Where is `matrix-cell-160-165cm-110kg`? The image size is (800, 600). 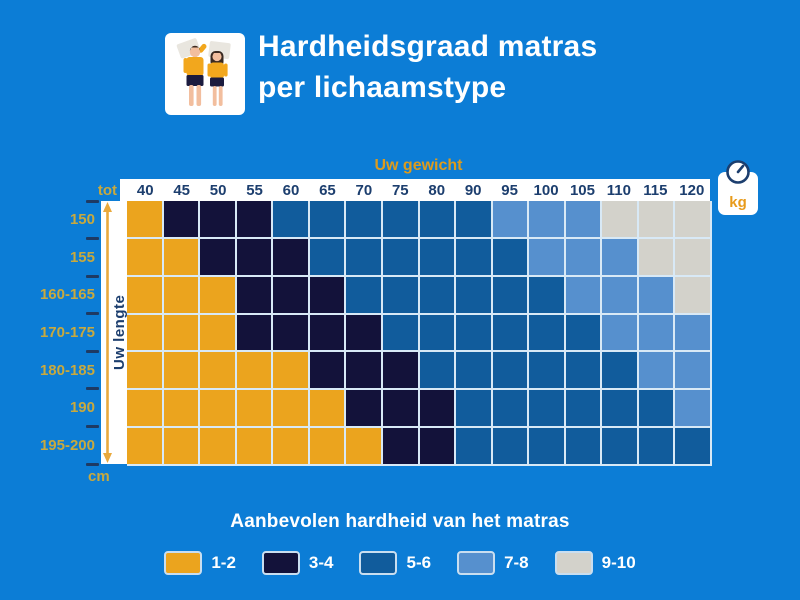 matrix-cell-160-165cm-110kg is located at coordinates (619, 294).